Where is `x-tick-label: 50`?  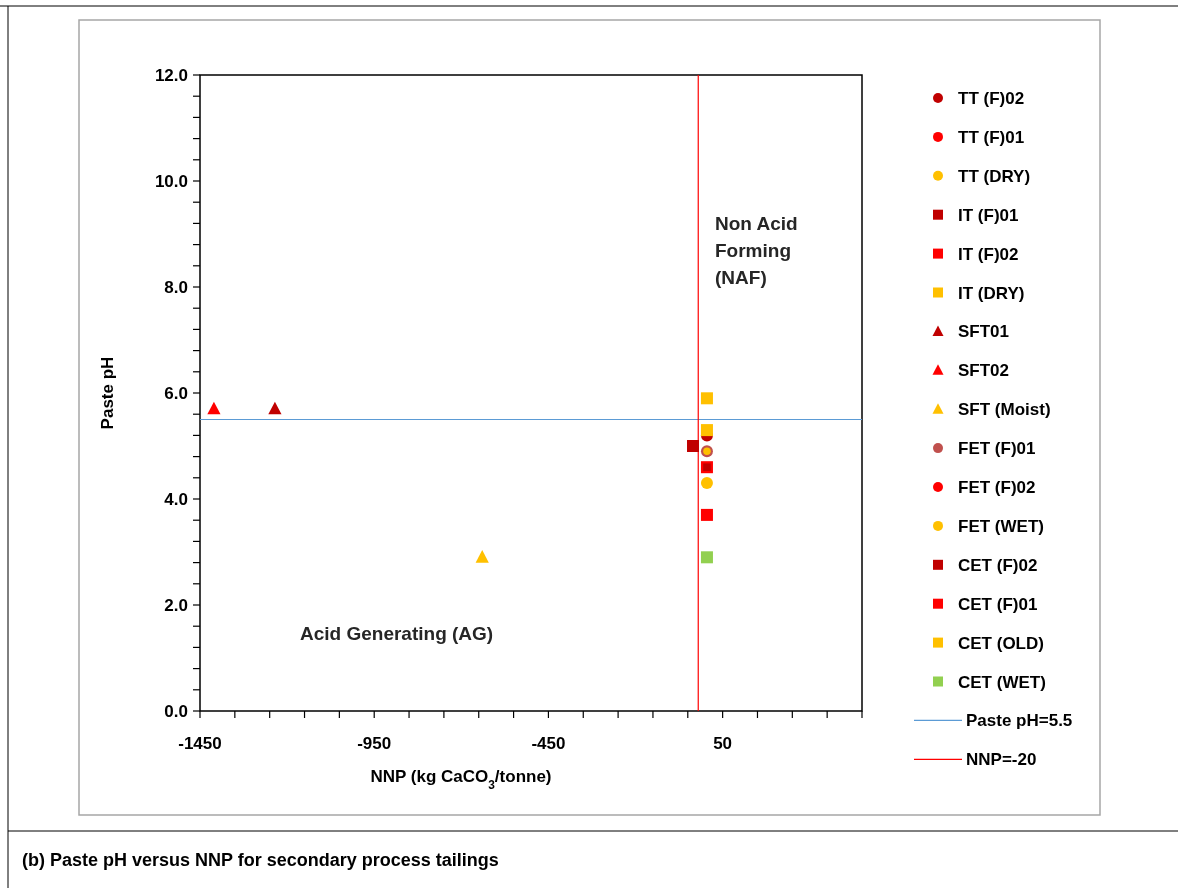 x-tick-label: 50 is located at coordinates (723, 743).